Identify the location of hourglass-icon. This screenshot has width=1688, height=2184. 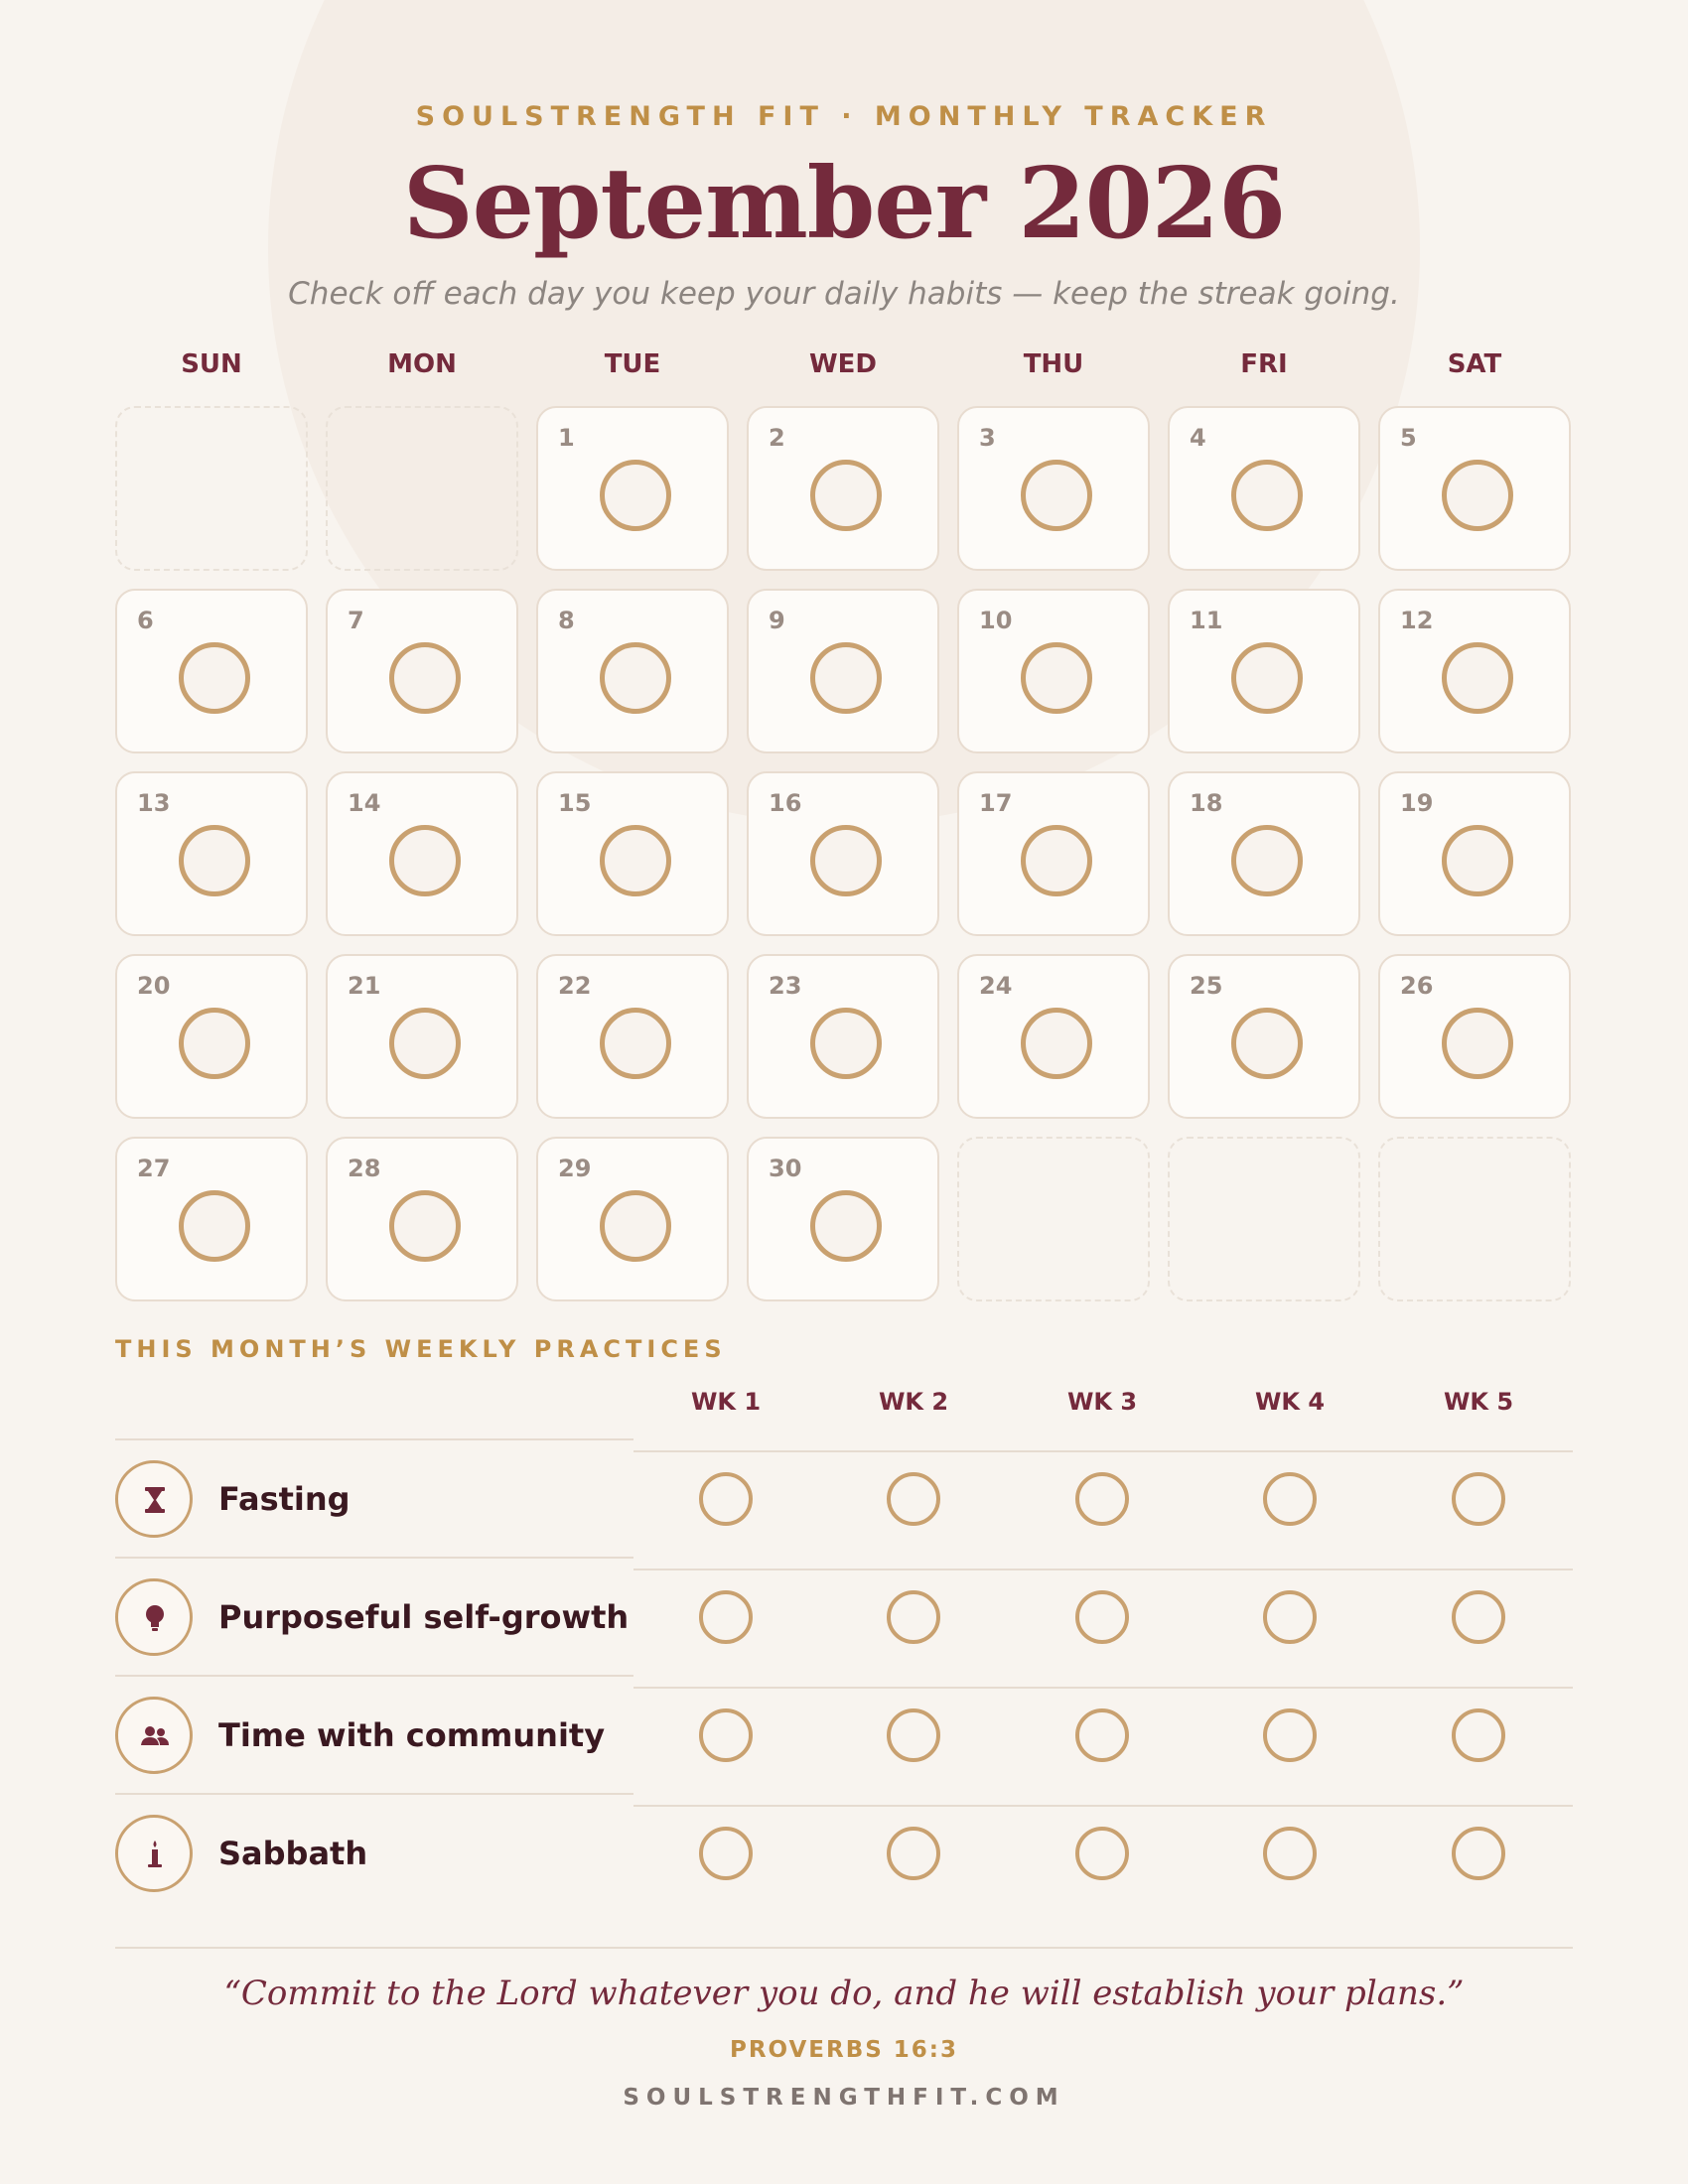
(154, 1499).